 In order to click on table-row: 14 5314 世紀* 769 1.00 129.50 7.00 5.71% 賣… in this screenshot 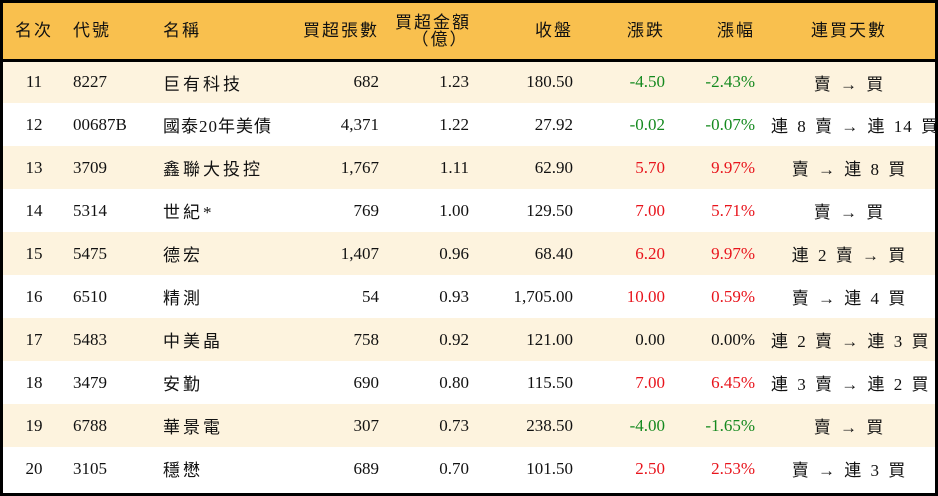, I will do `click(469, 210)`.